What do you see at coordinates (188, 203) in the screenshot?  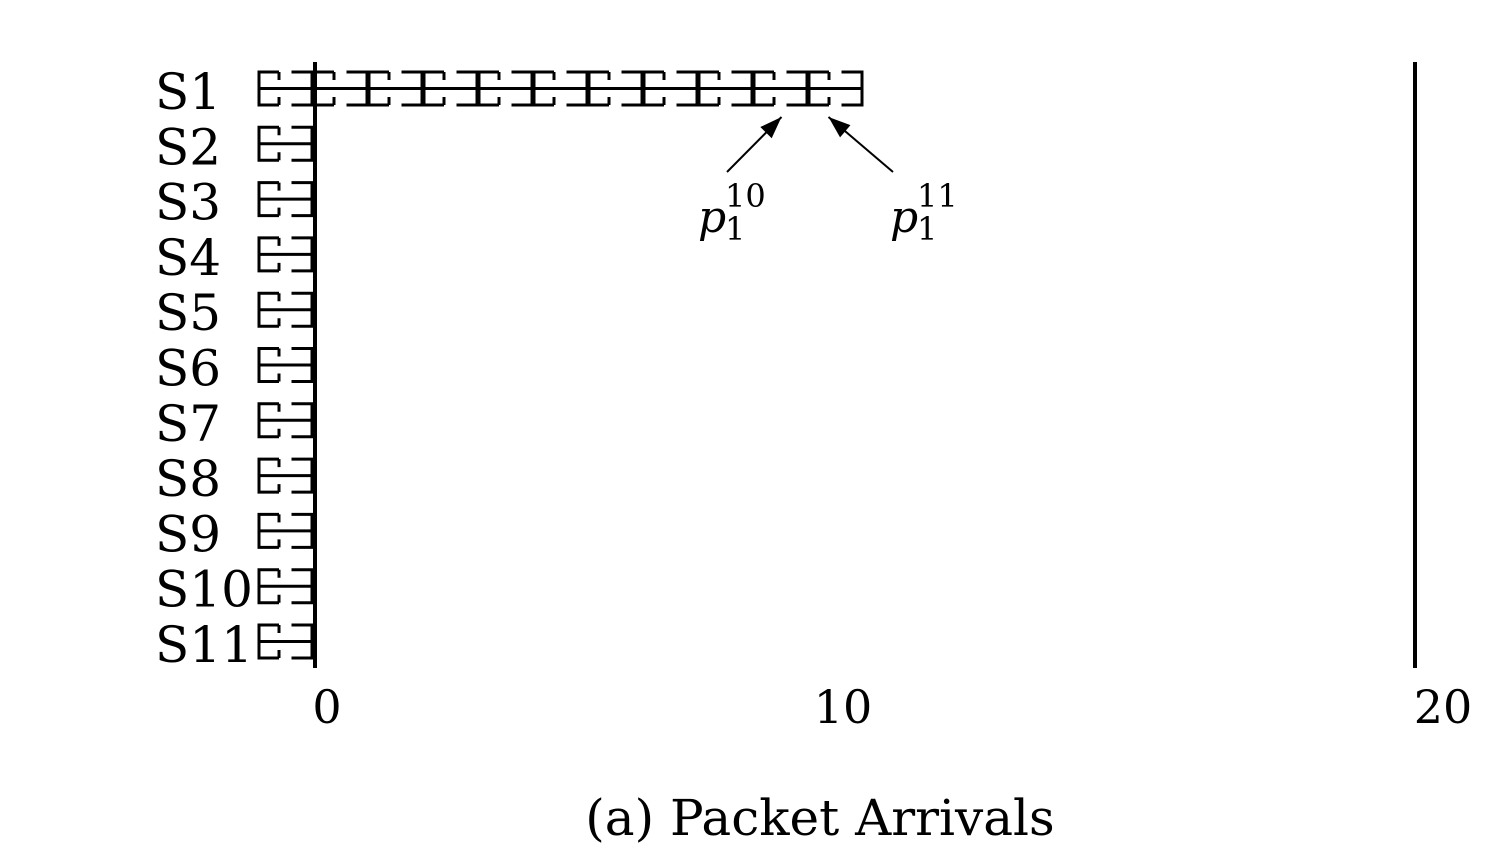 I see `row-label-s3: S3` at bounding box center [188, 203].